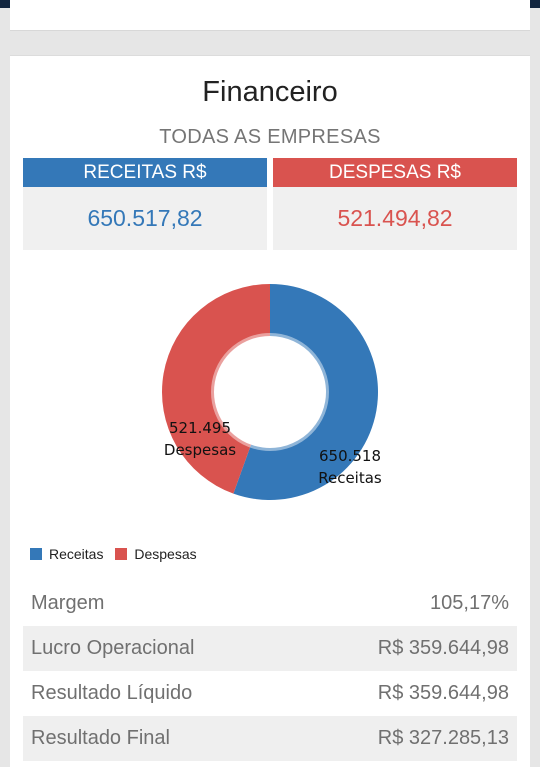  I want to click on slice-value-label-receitas: 650.518, so click(350, 456).